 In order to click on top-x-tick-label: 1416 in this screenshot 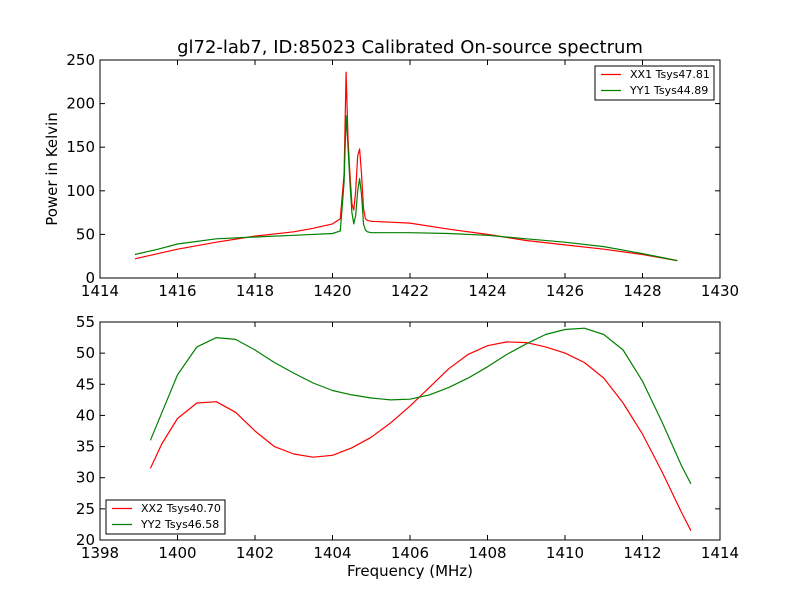, I will do `click(177, 291)`.